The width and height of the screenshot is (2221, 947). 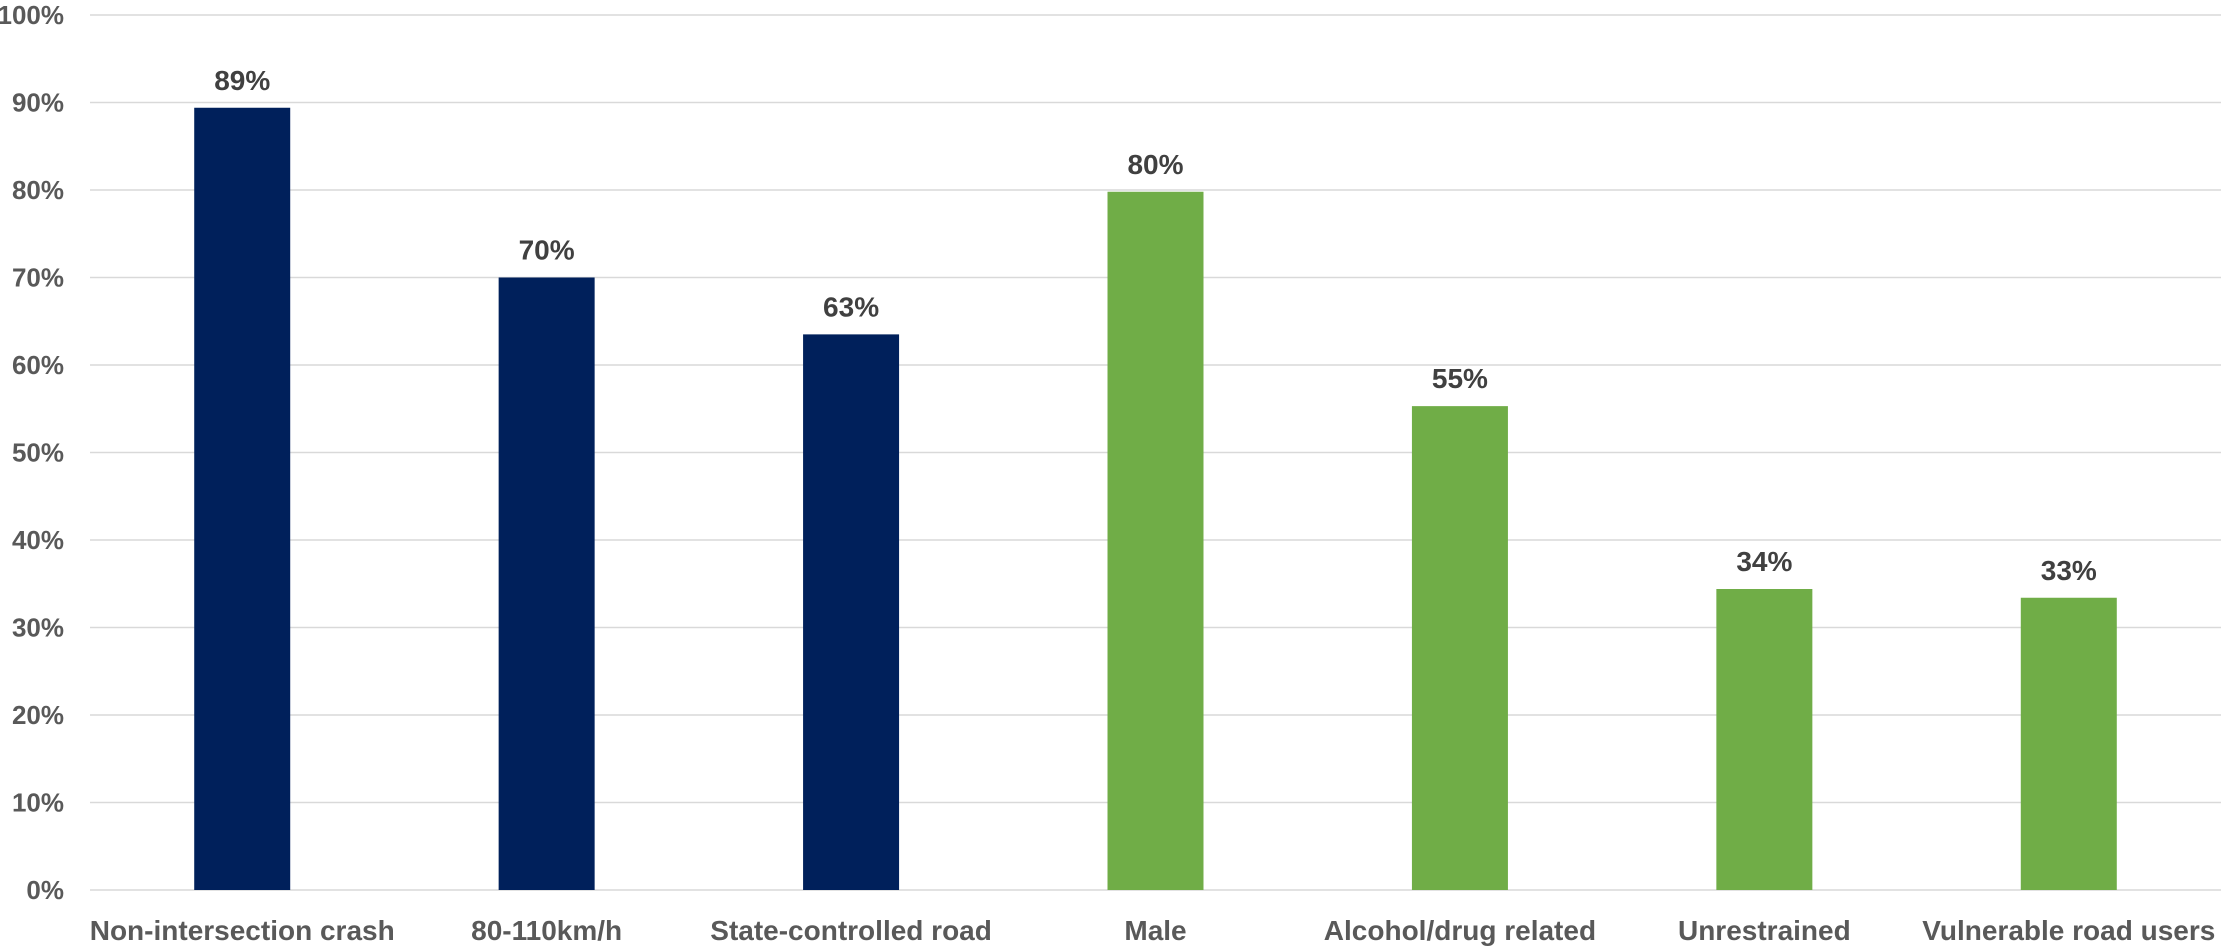 I want to click on x-category-label: Male, so click(x=1155, y=930).